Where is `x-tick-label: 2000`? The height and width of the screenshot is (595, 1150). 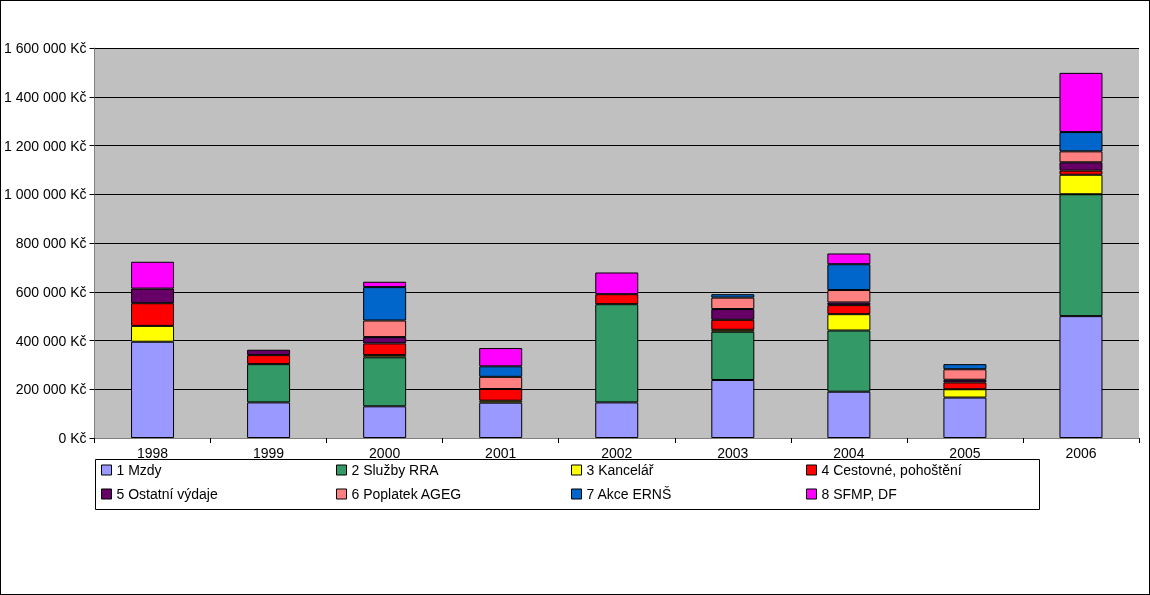
x-tick-label: 2000 is located at coordinates (385, 453).